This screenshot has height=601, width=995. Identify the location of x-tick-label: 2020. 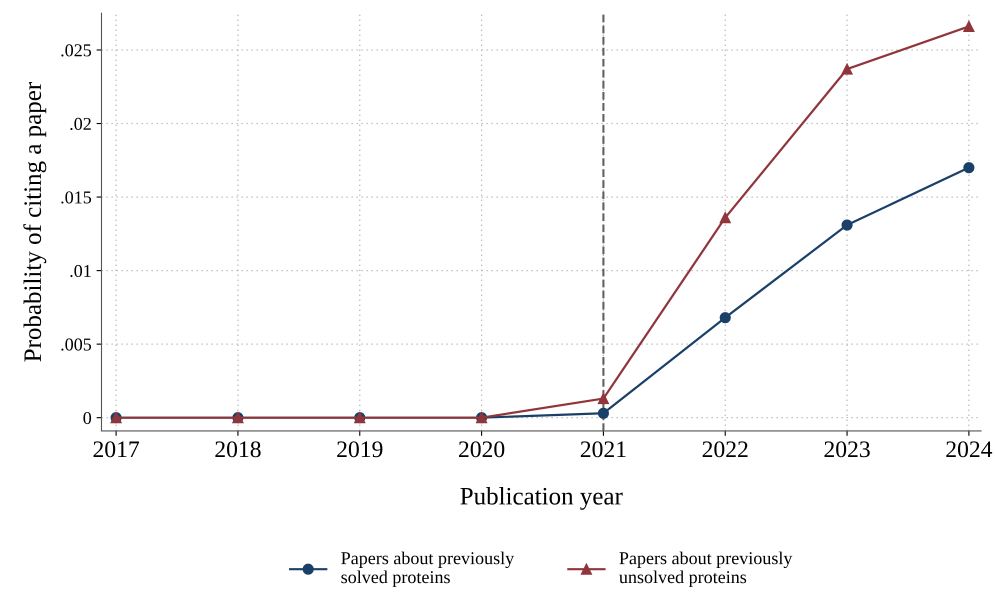
(481, 449).